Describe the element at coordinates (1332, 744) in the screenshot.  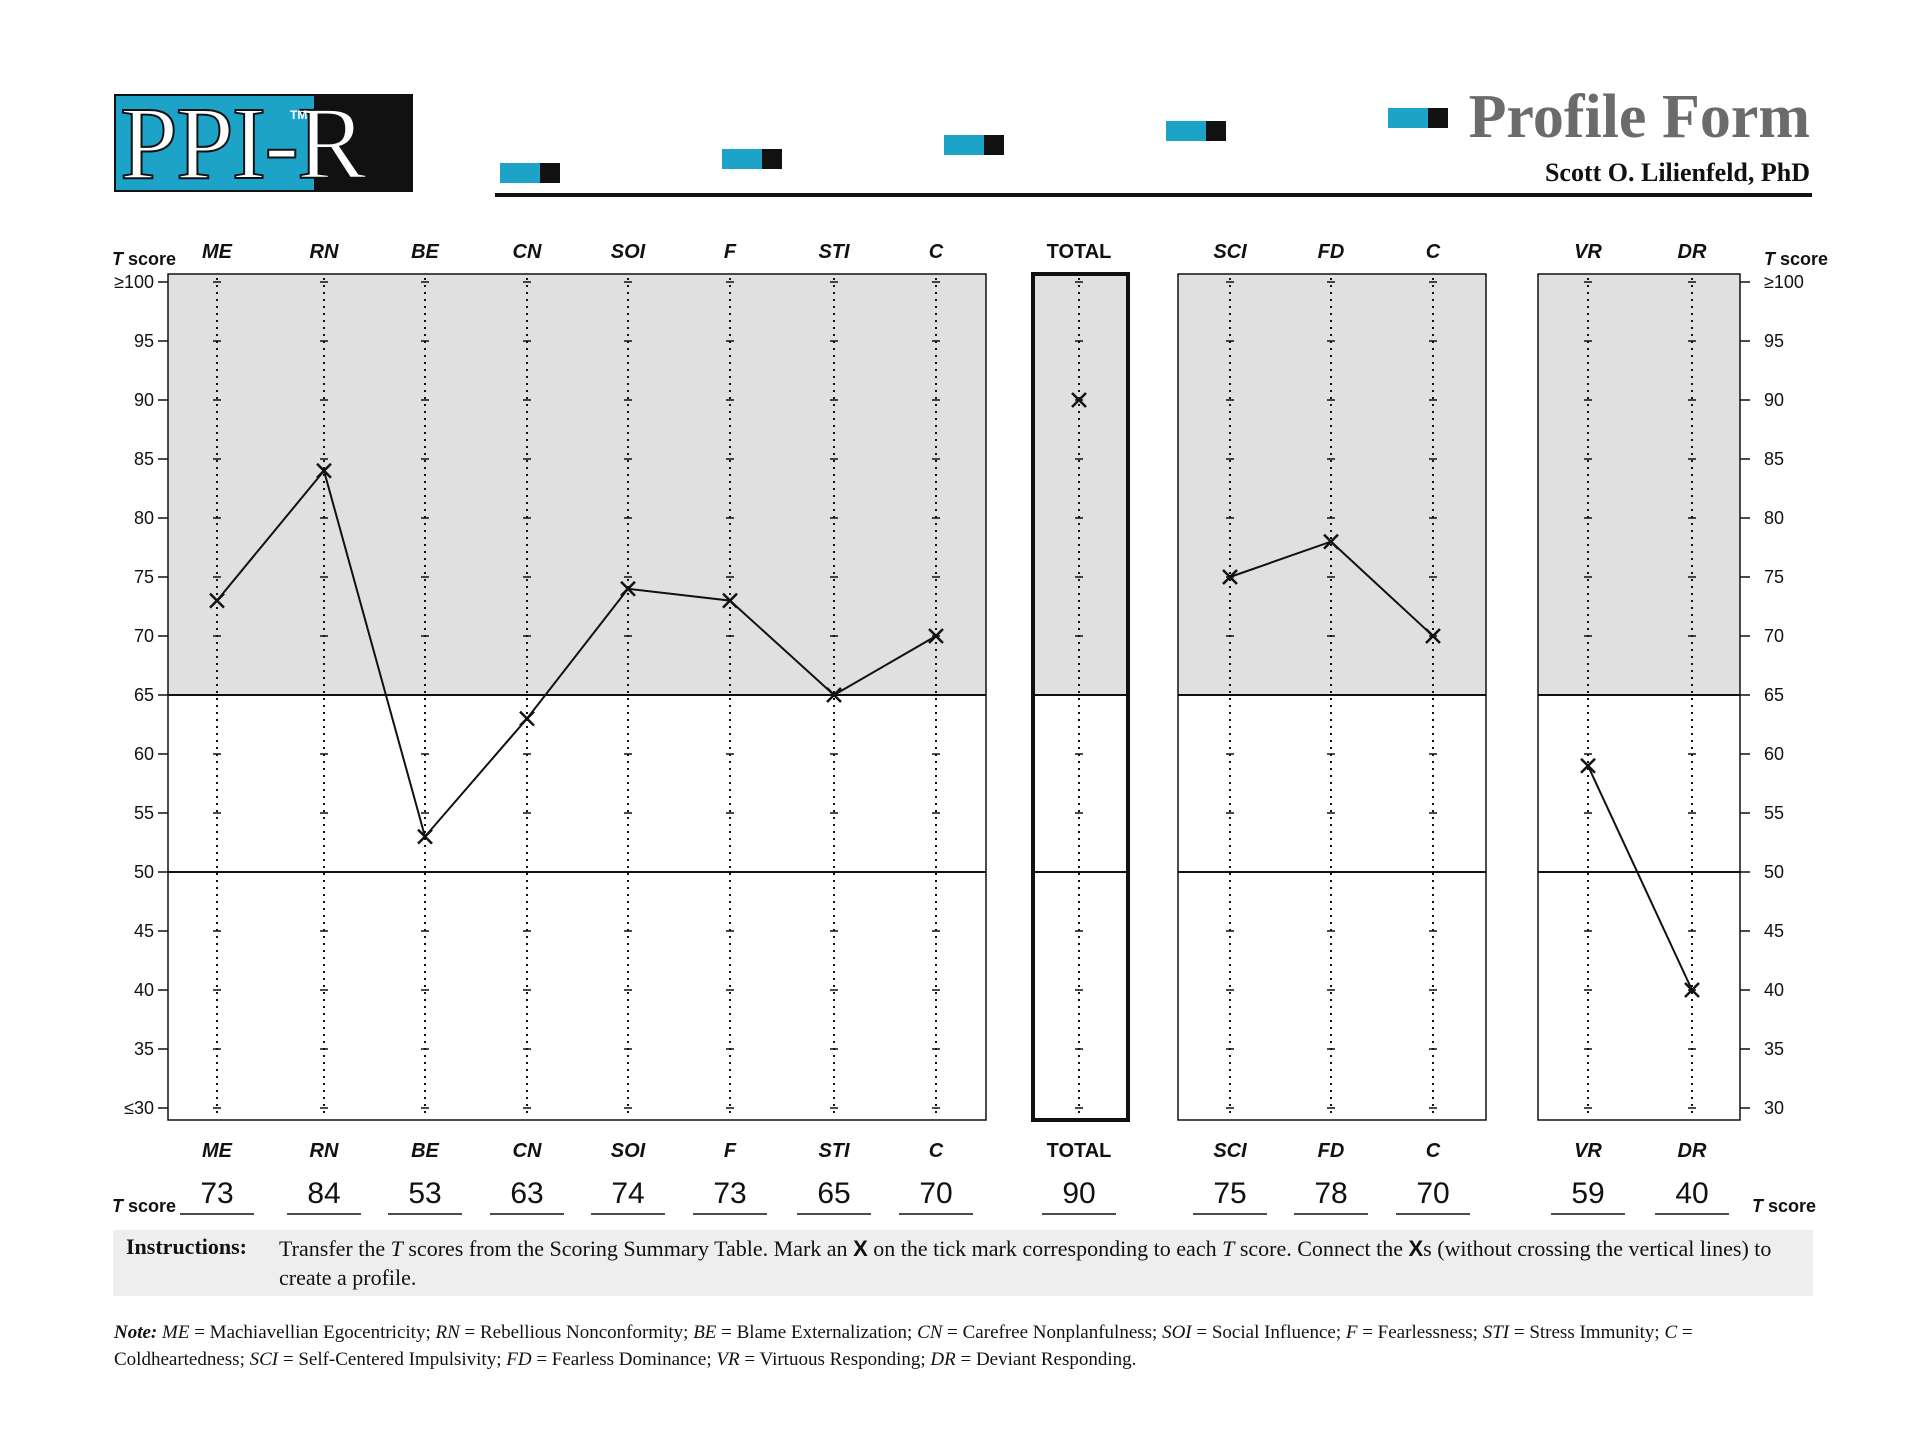
I see `panel-factor-scales` at that location.